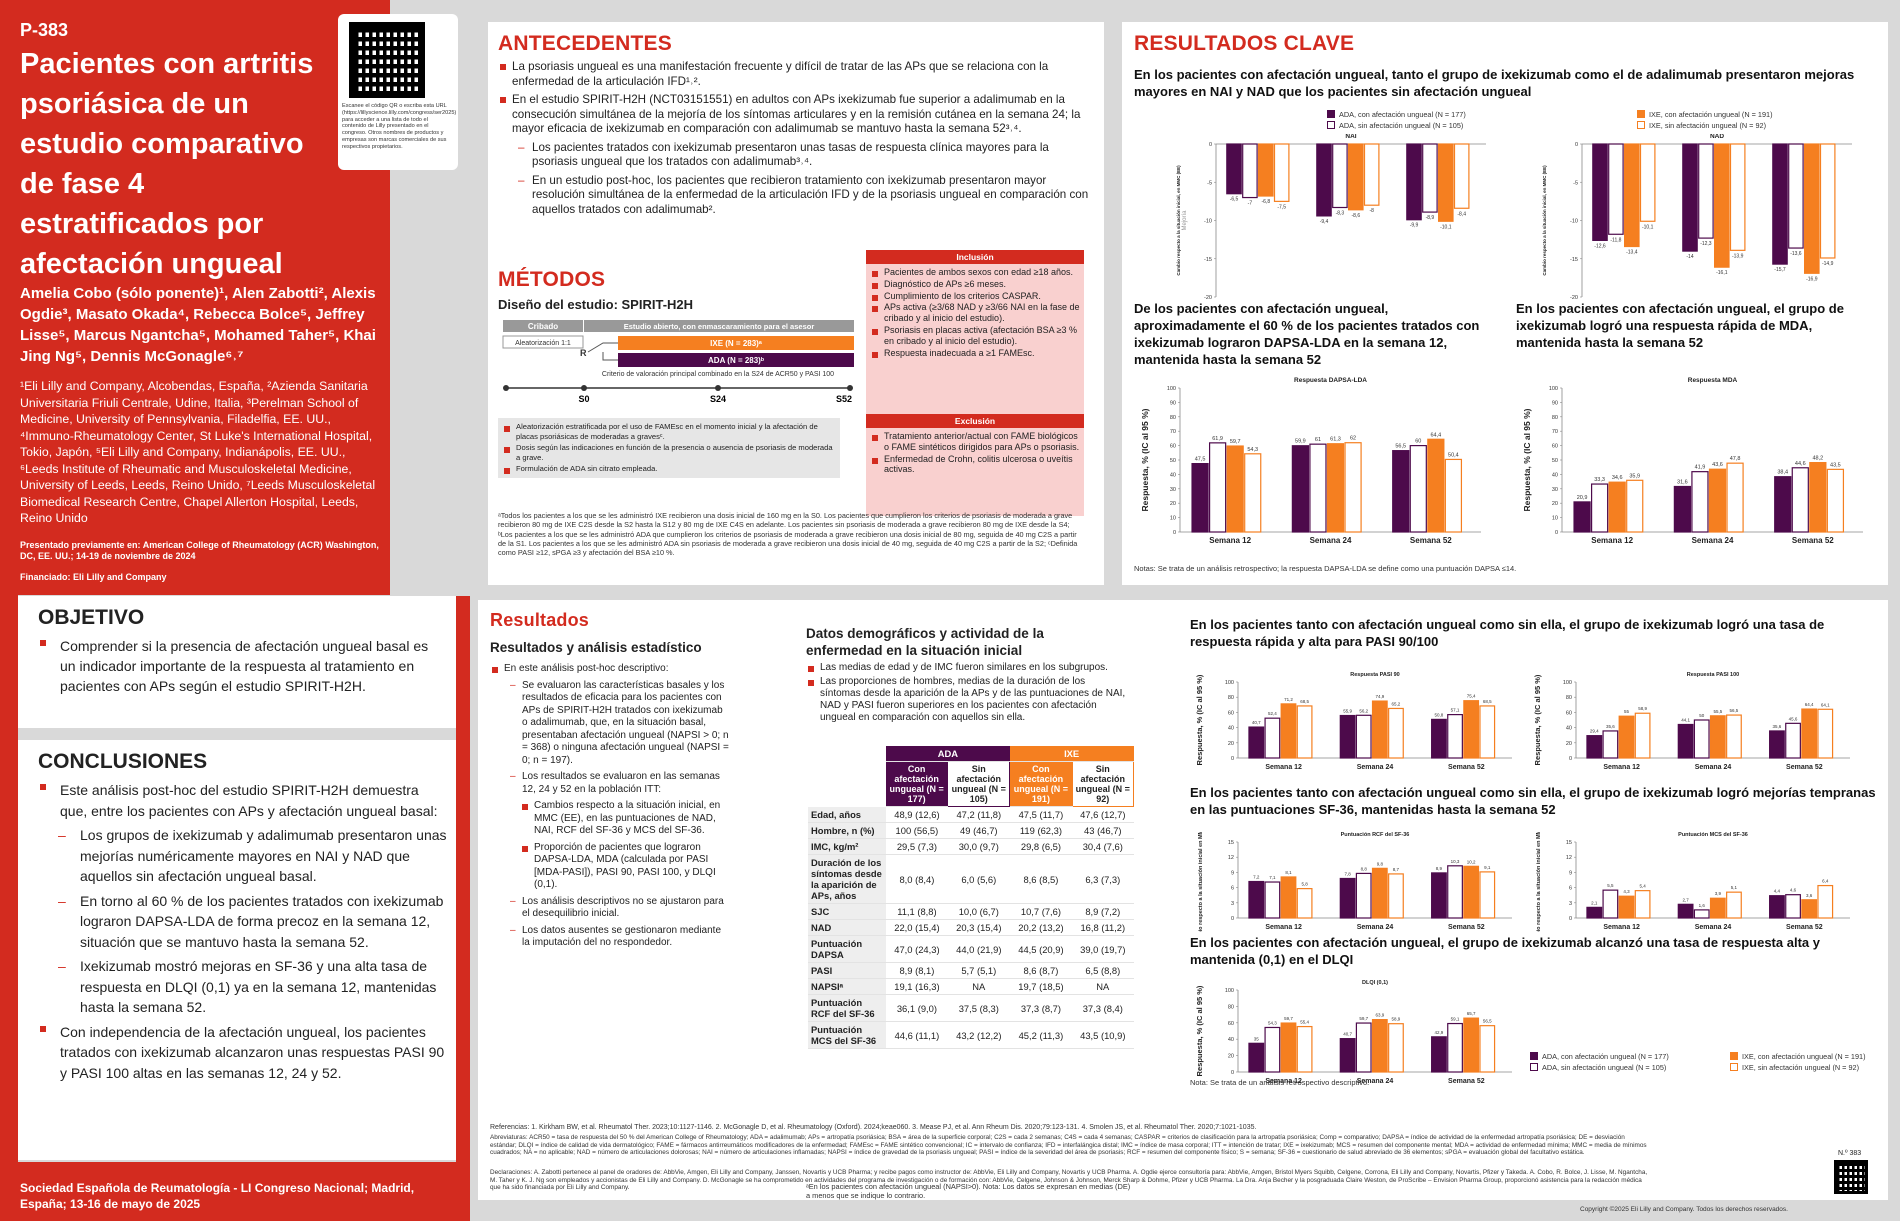  What do you see at coordinates (1231, 1024) in the screenshot?
I see `y-tick-label: 60` at bounding box center [1231, 1024].